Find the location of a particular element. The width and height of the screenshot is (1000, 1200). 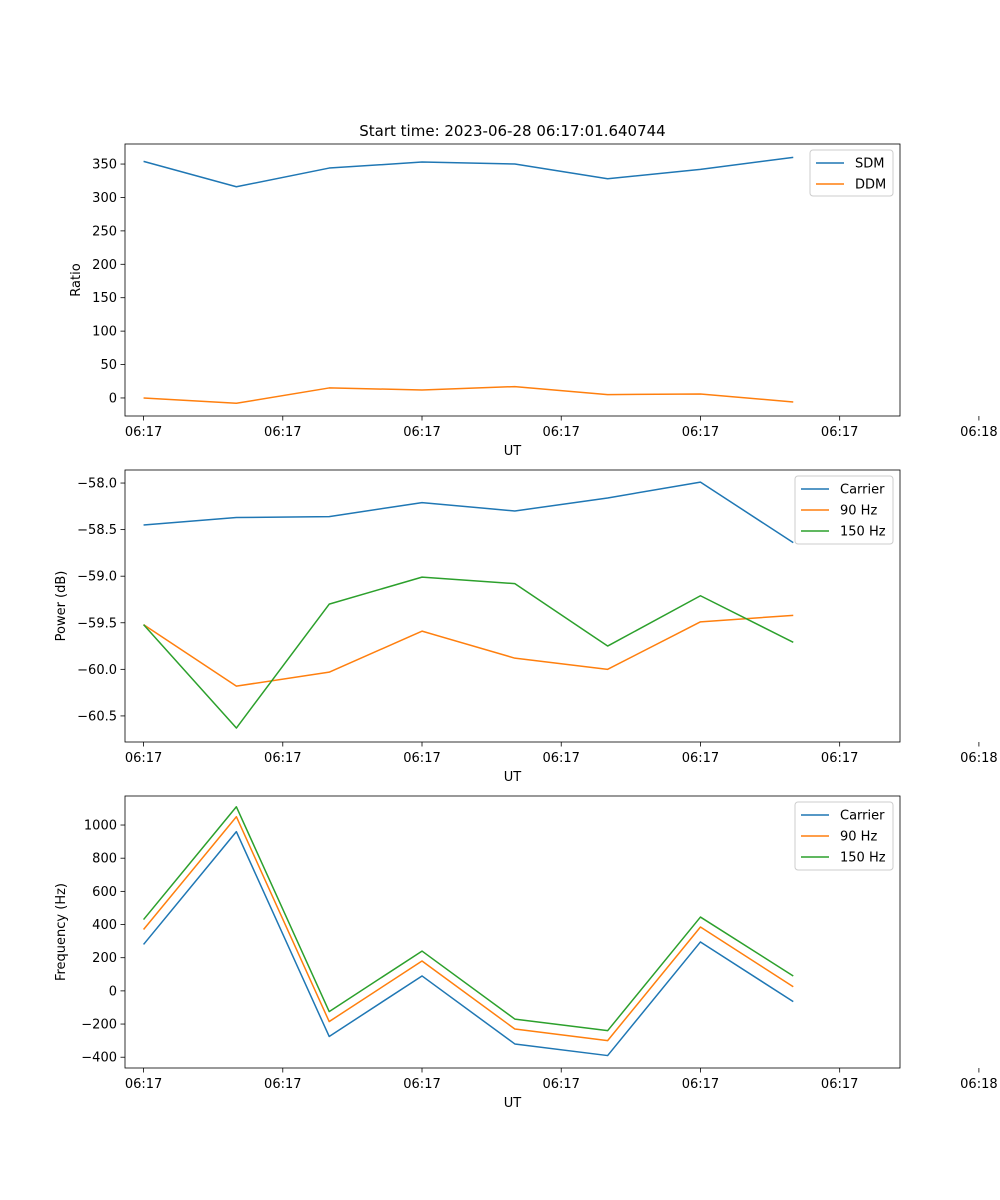

y-tick-label: 800 is located at coordinates (104, 859).